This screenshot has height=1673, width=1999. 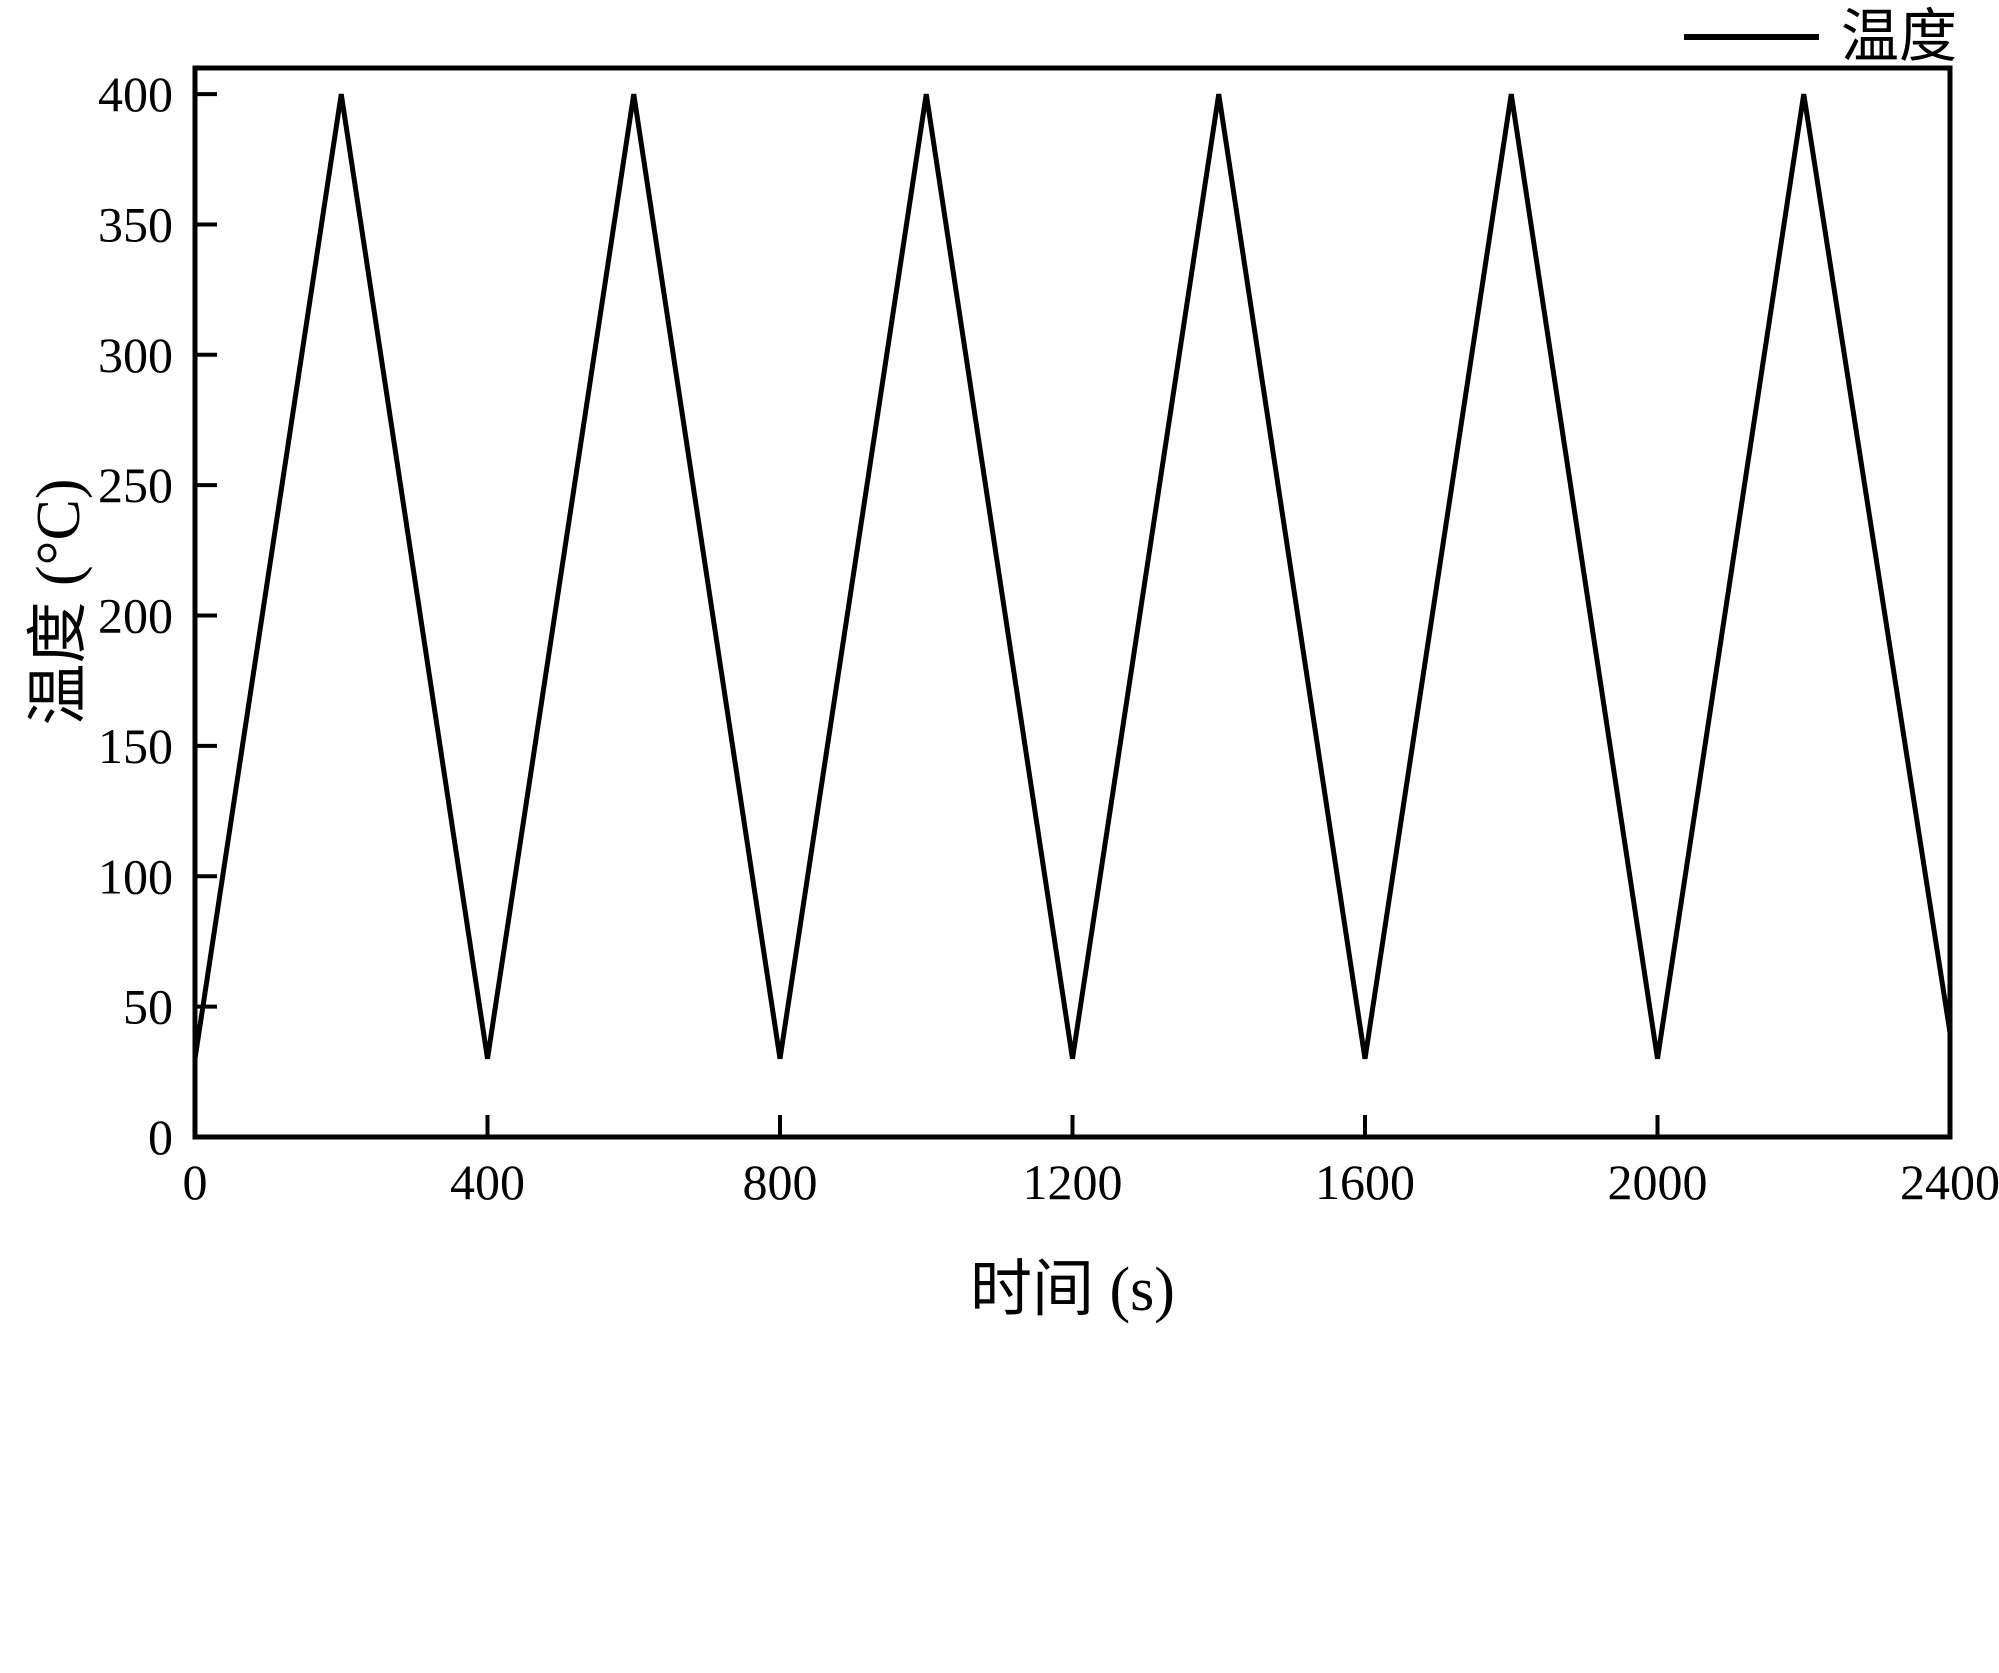 What do you see at coordinates (135, 224) in the screenshot?
I see `y-tick-label: 350` at bounding box center [135, 224].